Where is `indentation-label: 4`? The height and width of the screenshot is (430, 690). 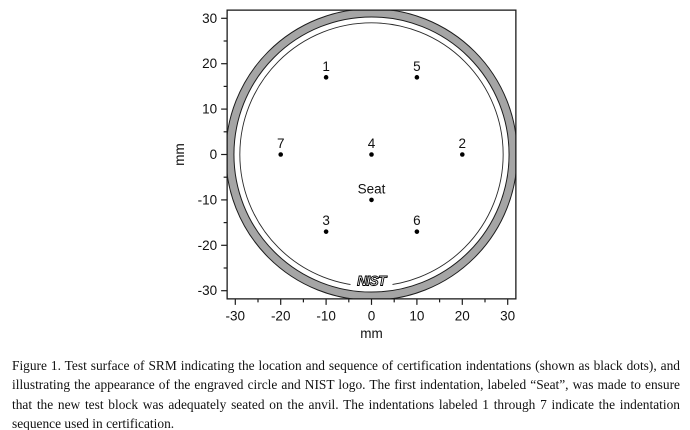
indentation-label: 4 is located at coordinates (372, 143).